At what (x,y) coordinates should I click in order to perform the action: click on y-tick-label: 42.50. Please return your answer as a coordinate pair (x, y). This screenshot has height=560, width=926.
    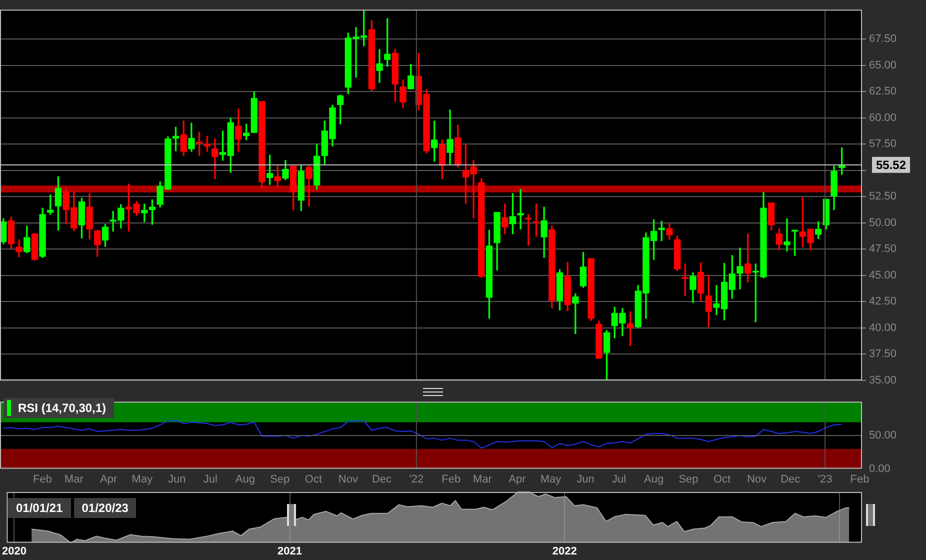
    Looking at the image, I should click on (883, 302).